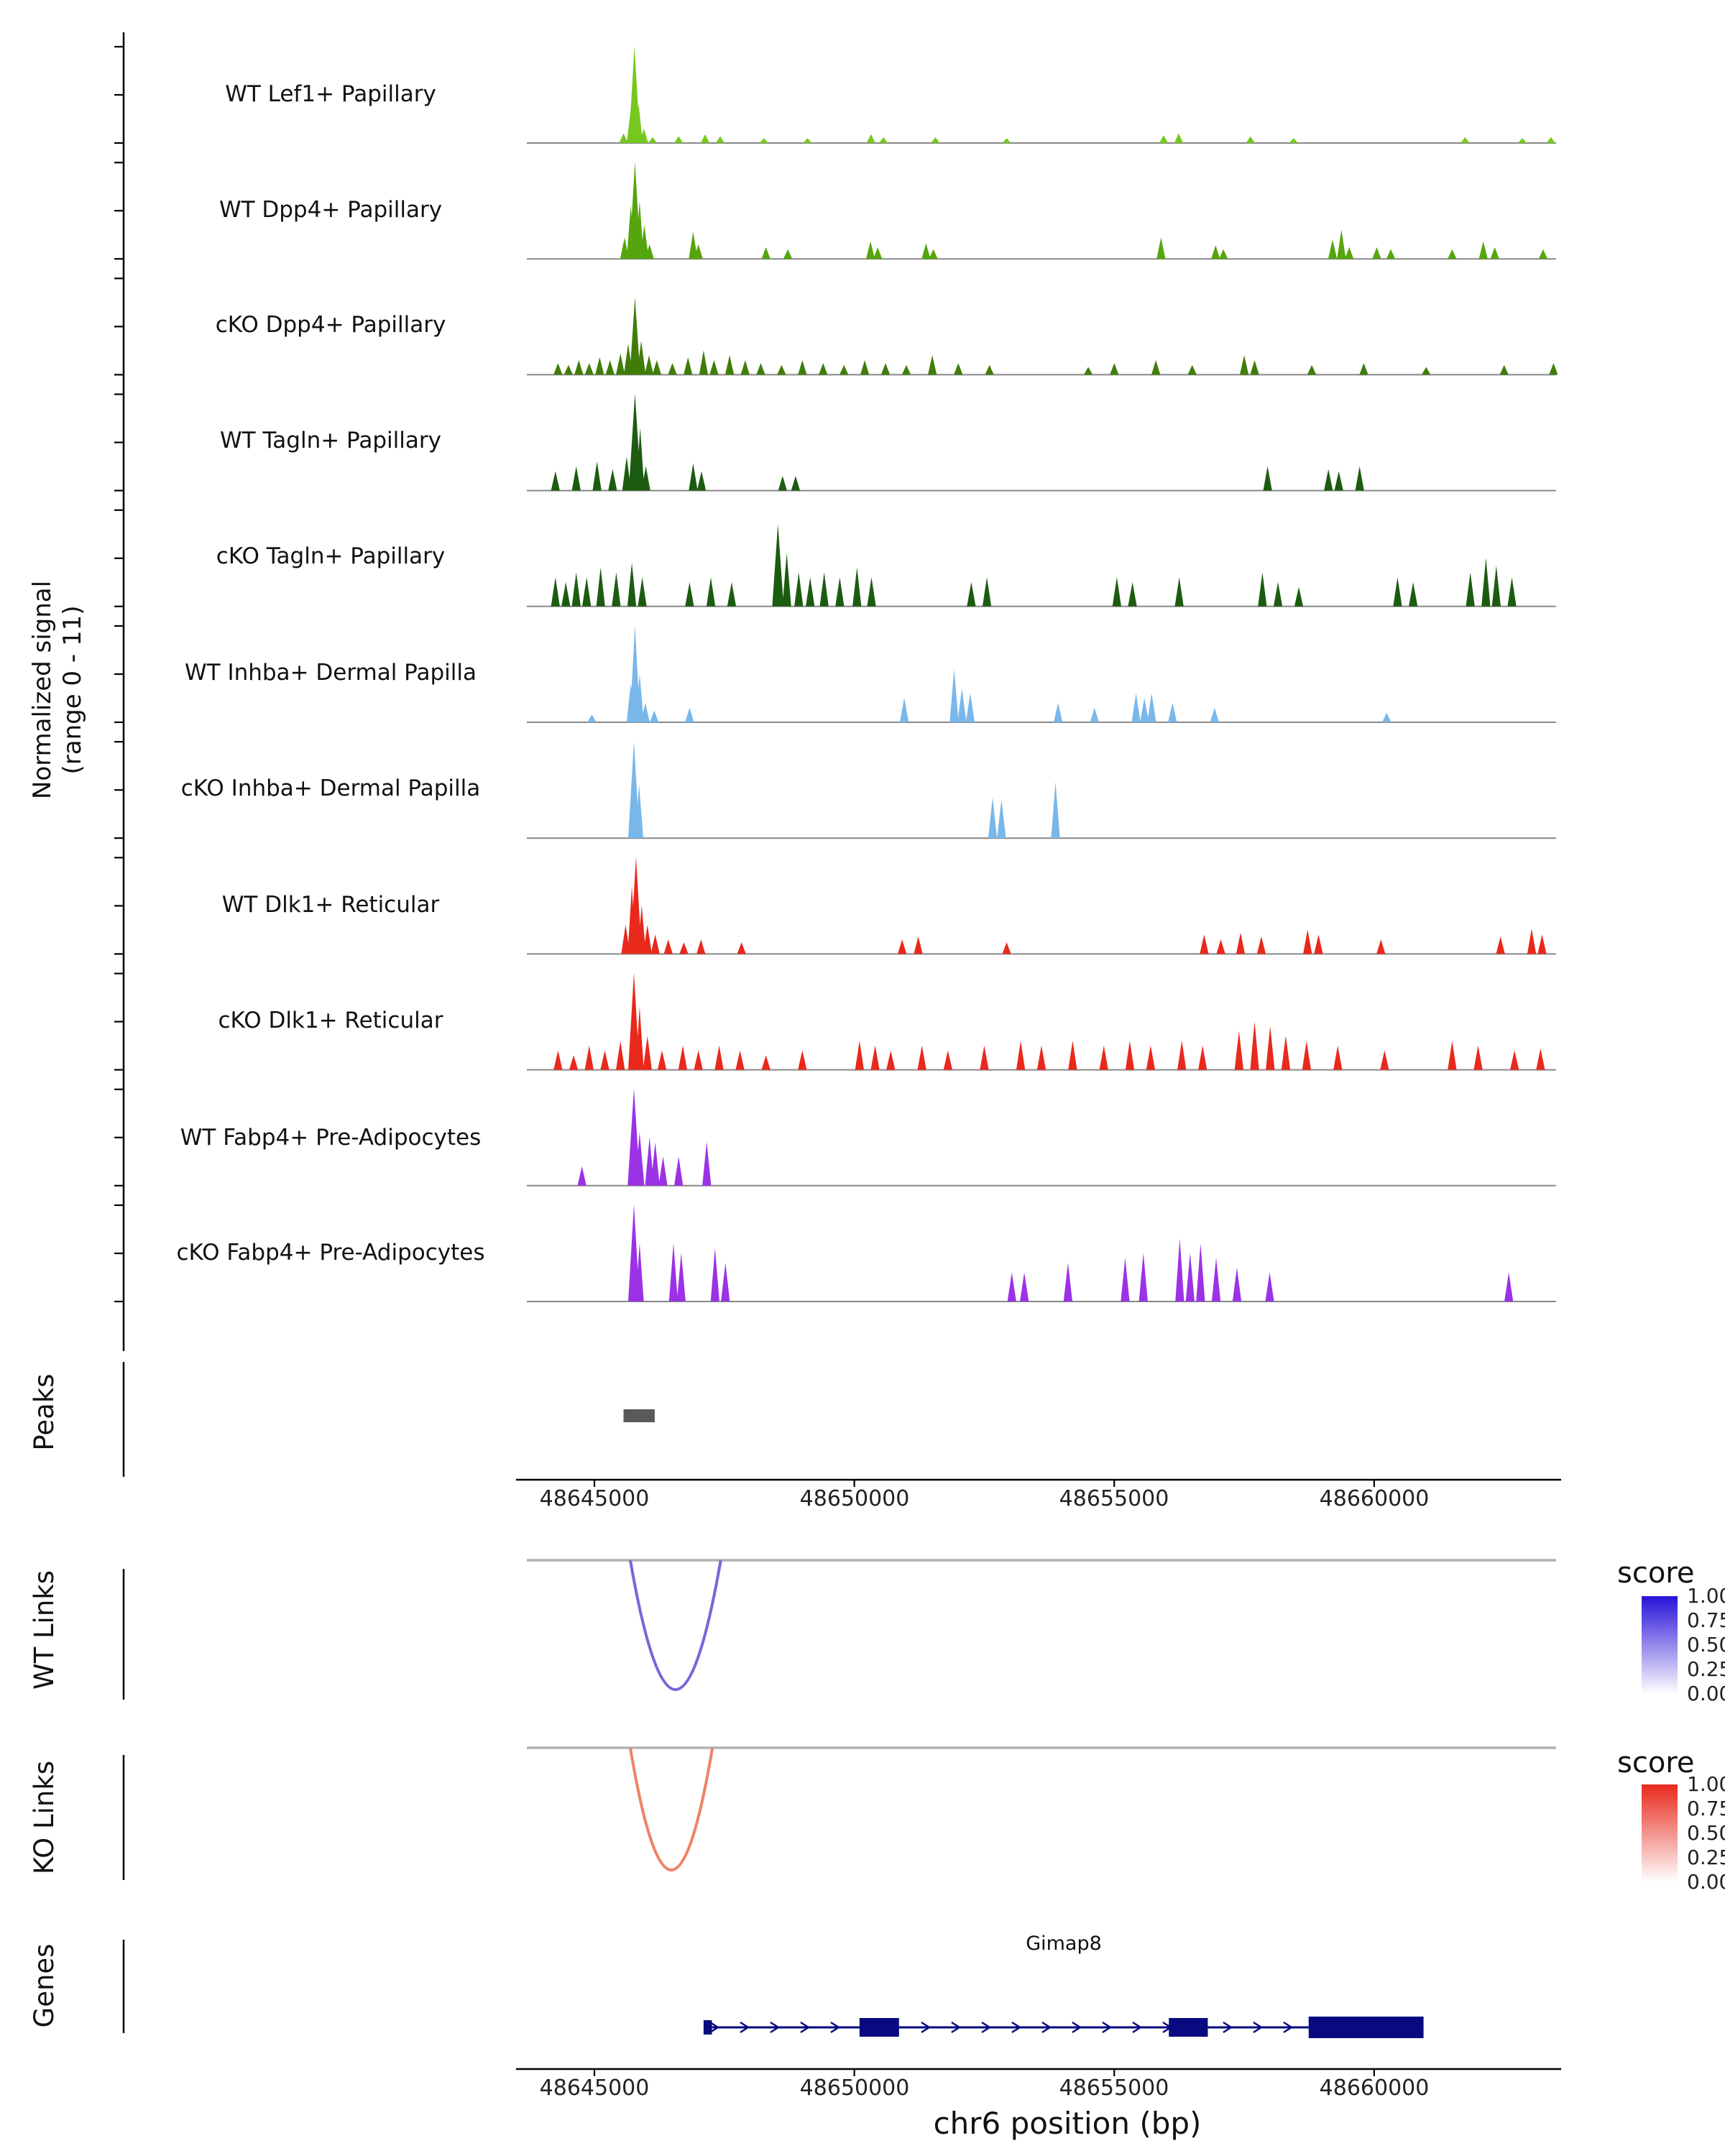 This screenshot has width=1725, height=2156. Describe the element at coordinates (1706, 1693) in the screenshot. I see `wt-legend-tick-000: 0.00` at that location.